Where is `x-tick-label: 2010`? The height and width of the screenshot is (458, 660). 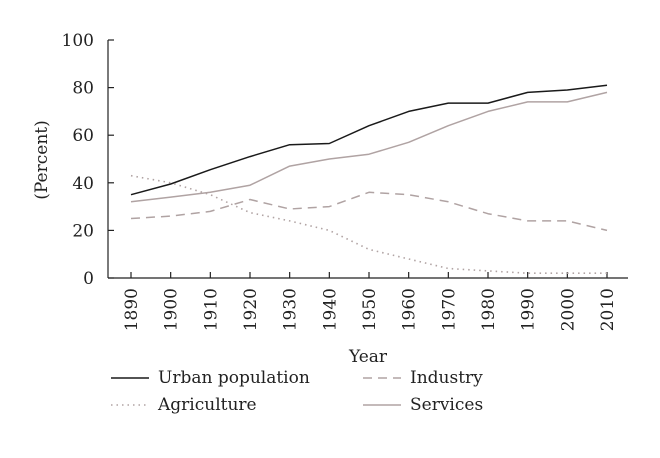
x-tick-label: 2010 is located at coordinates (608, 309).